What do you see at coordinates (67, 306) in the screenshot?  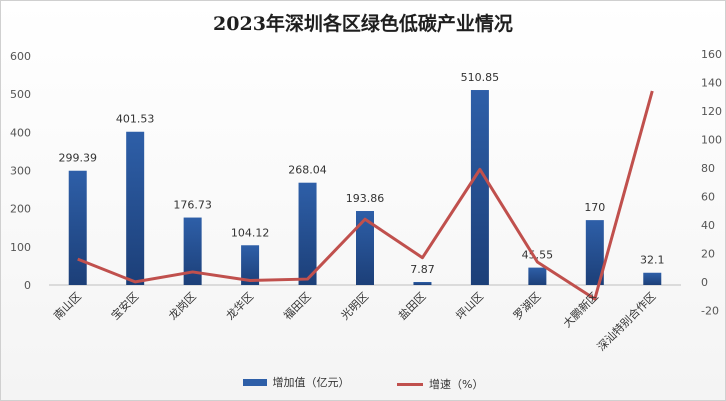 I see `category-label: 南山区` at bounding box center [67, 306].